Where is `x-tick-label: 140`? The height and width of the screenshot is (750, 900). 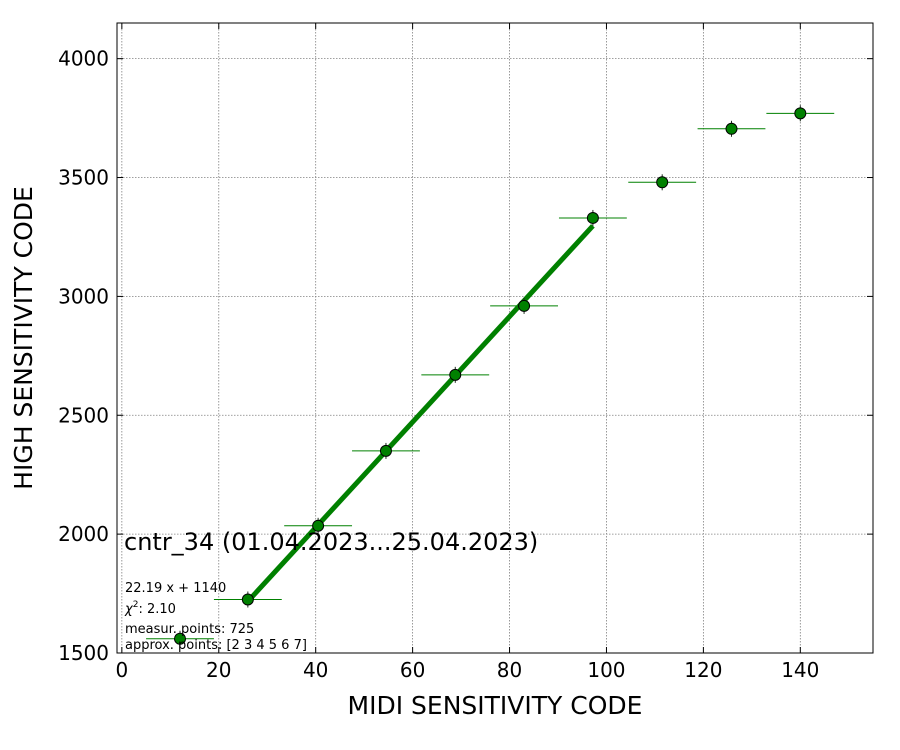
x-tick-label: 140 is located at coordinates (800, 670).